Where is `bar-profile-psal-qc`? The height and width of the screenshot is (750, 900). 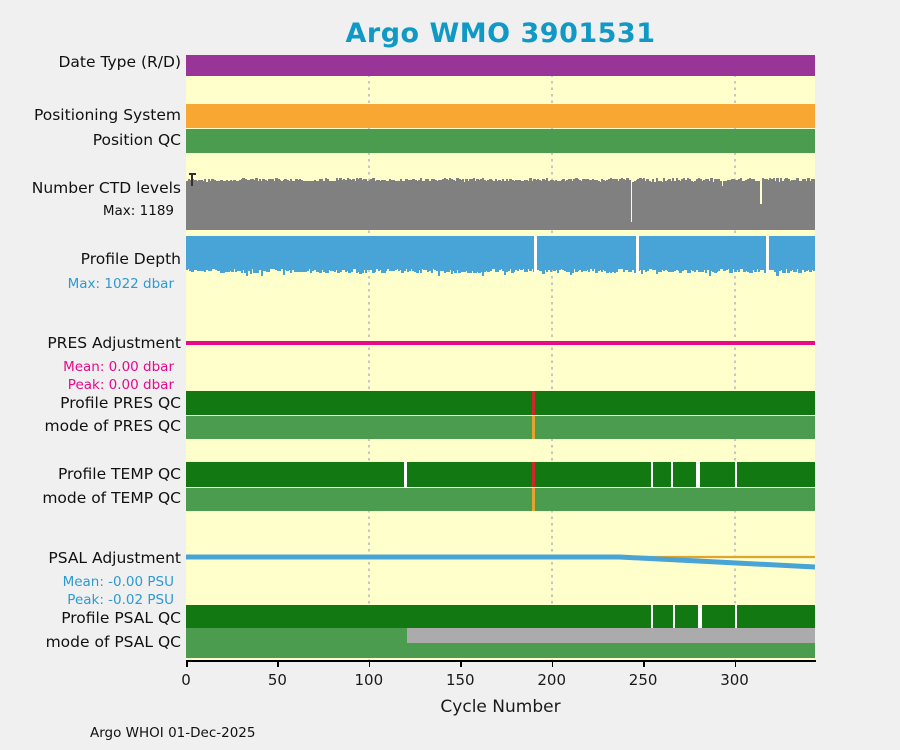 bar-profile-psal-qc is located at coordinates (500, 616).